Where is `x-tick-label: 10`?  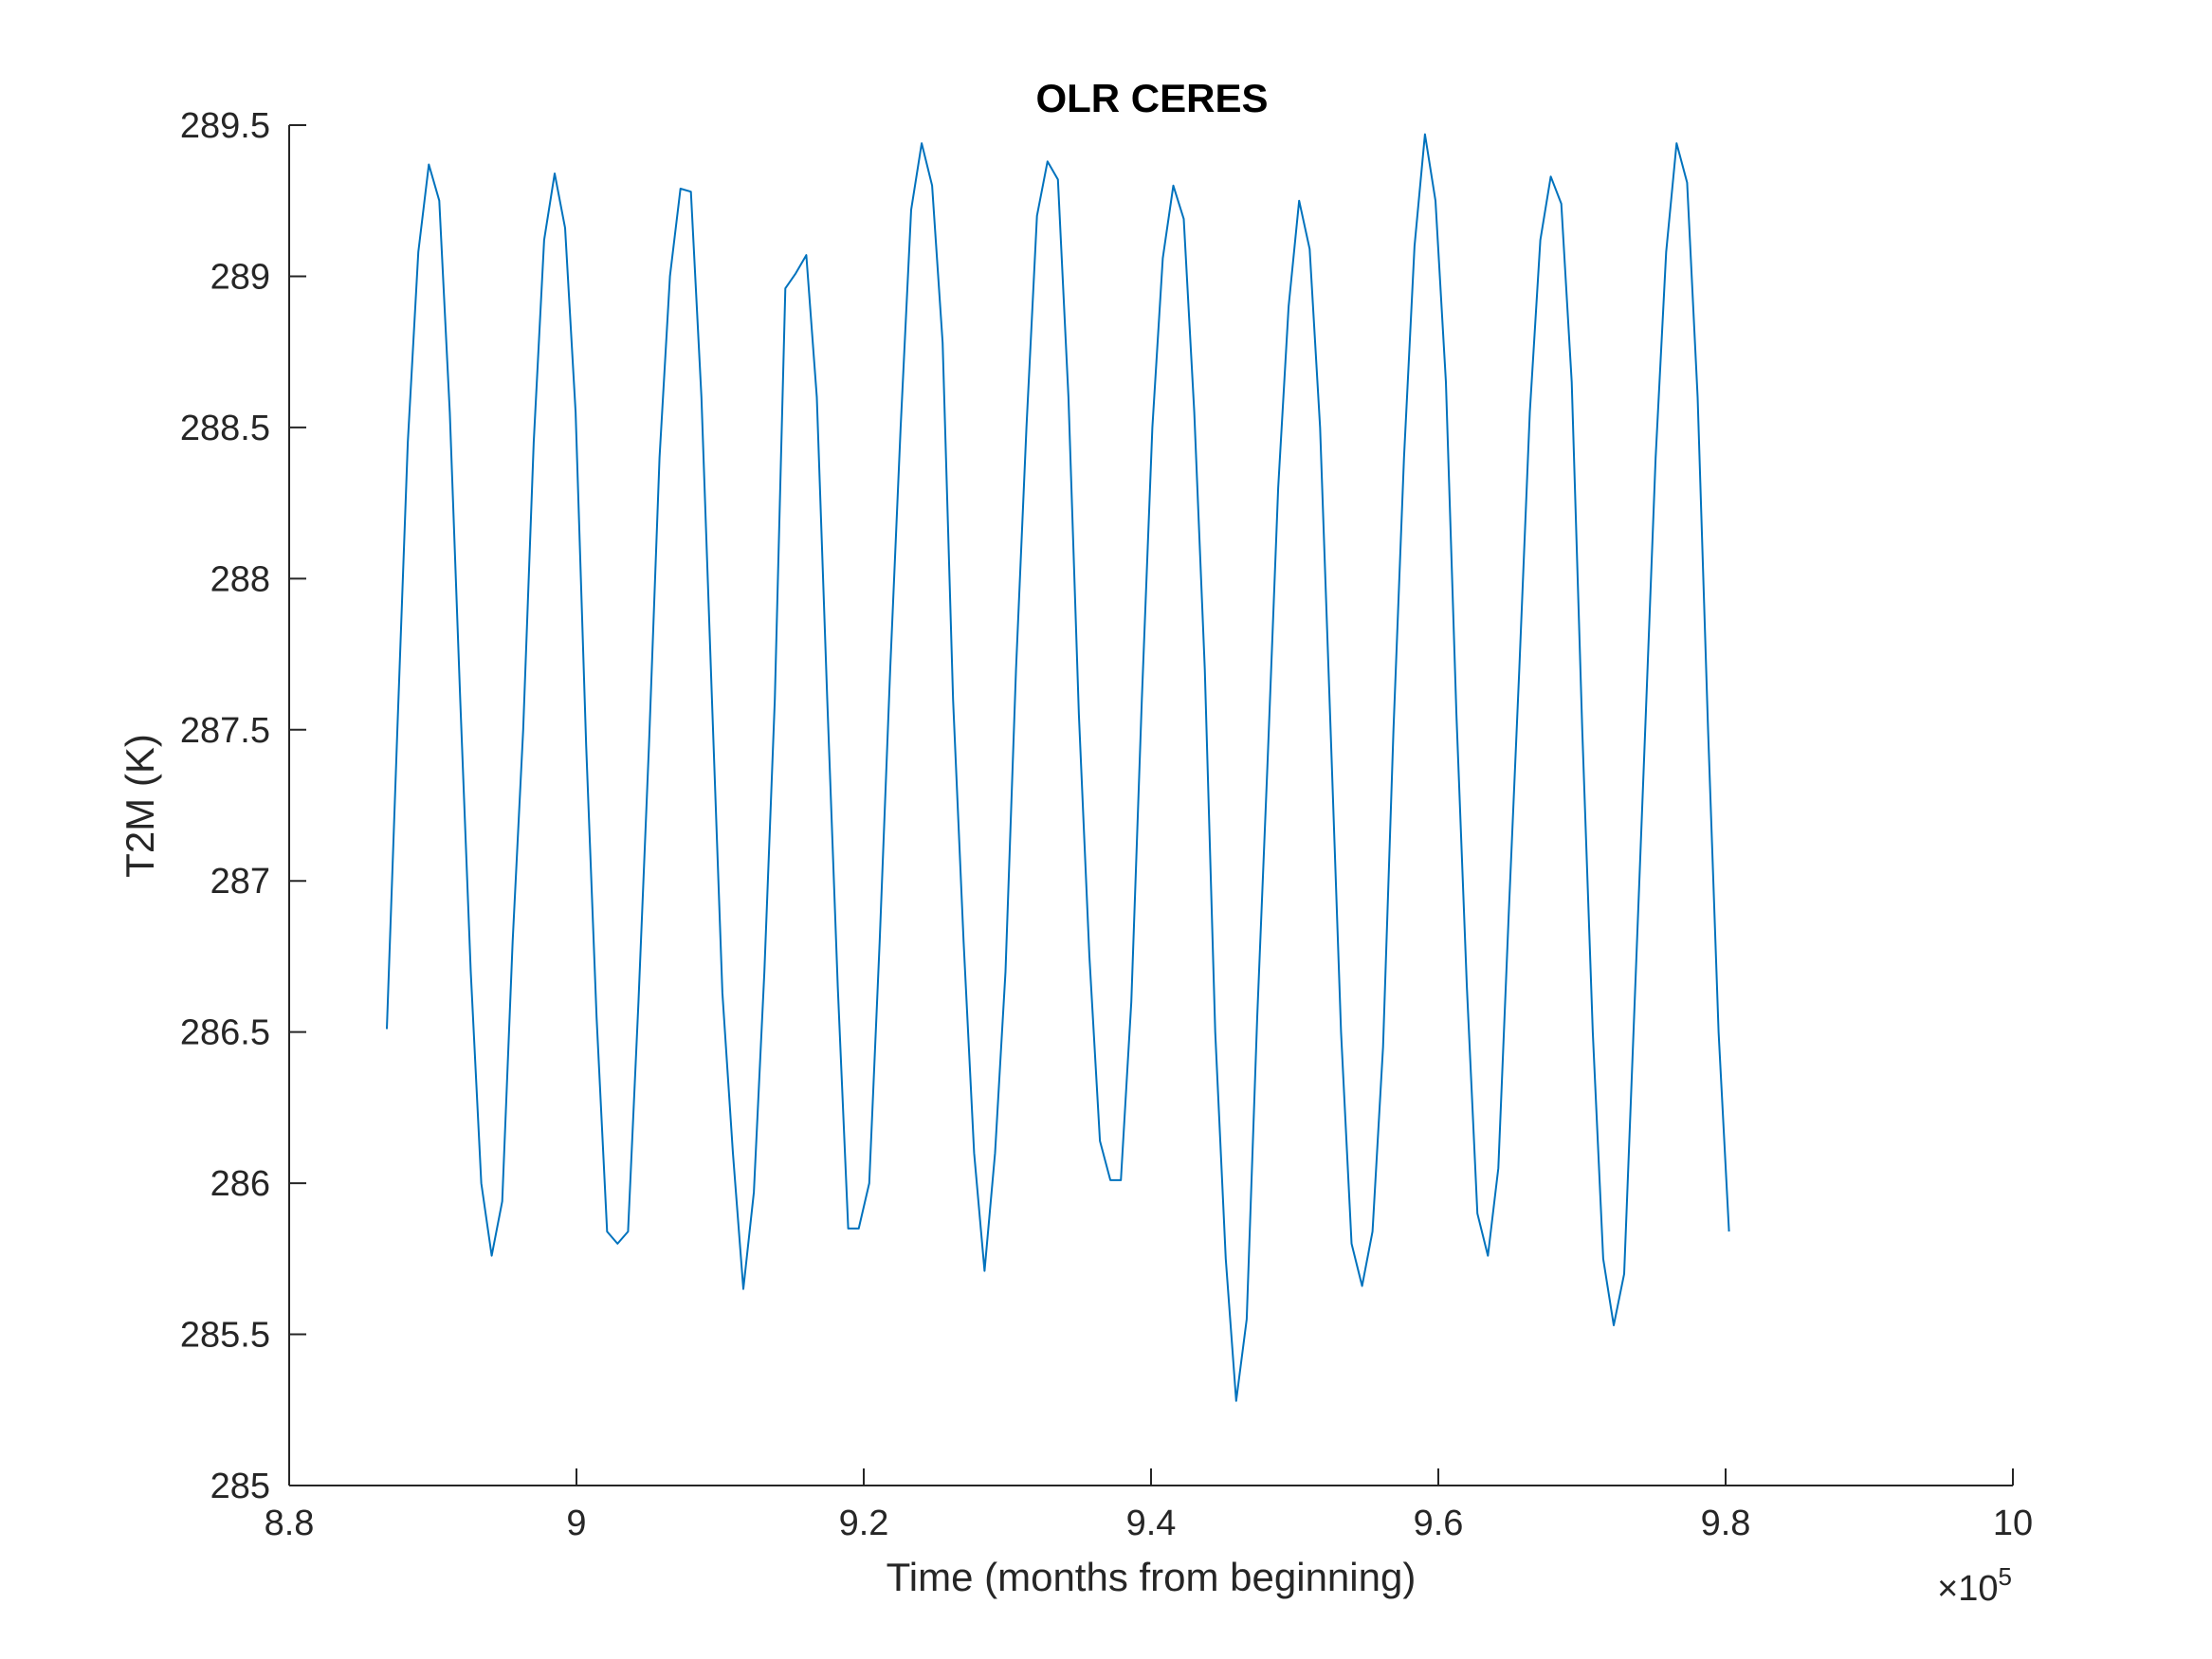
x-tick-label: 10 is located at coordinates (2013, 1523).